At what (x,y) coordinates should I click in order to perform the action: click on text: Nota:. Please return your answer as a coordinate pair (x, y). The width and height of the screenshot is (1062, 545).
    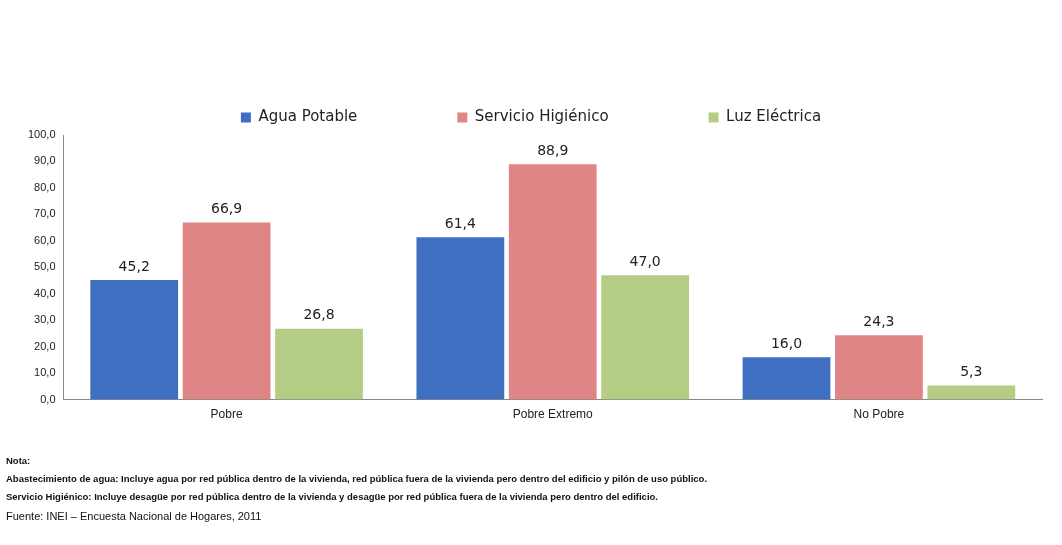
    Looking at the image, I should click on (19, 460).